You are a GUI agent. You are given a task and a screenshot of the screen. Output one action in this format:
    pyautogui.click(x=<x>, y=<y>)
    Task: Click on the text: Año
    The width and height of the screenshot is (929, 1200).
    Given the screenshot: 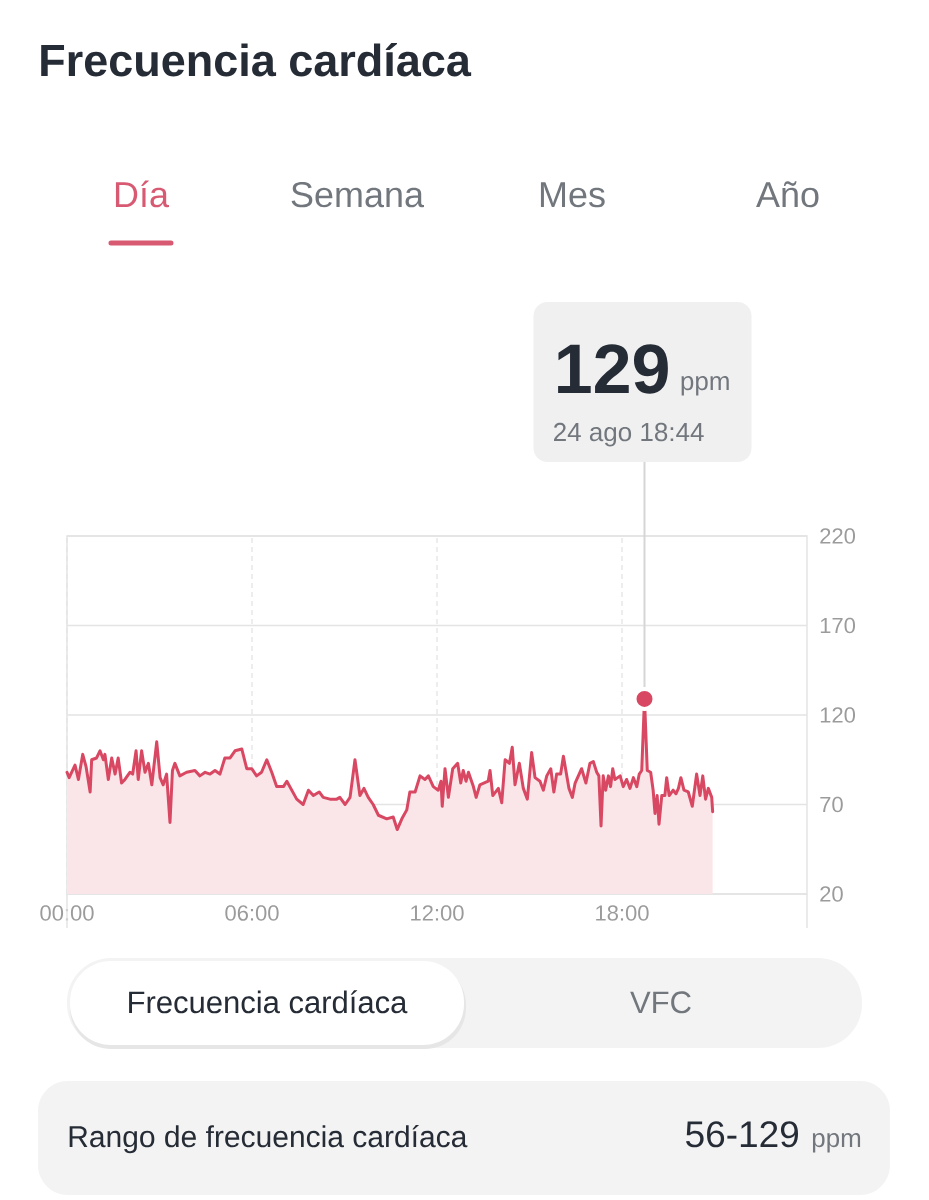 What is the action you would take?
    pyautogui.click(x=787, y=194)
    